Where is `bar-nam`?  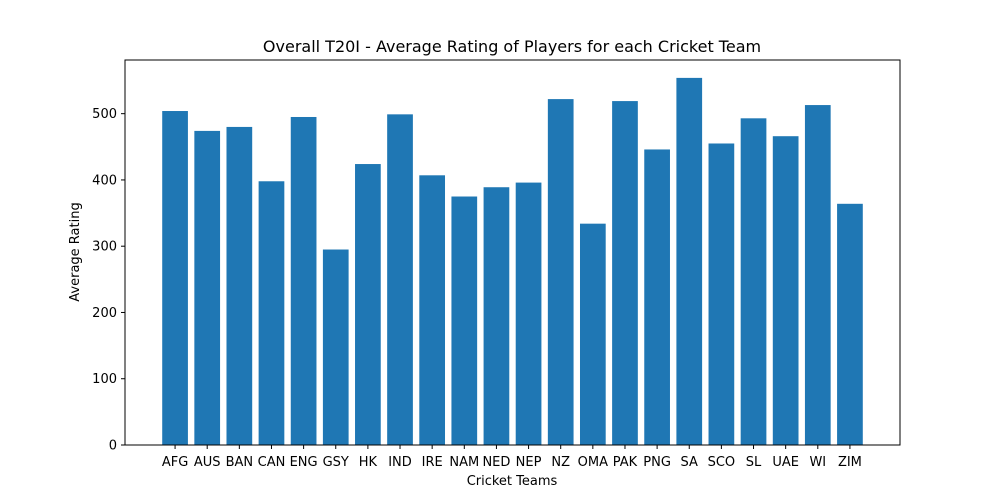 bar-nam is located at coordinates (464, 320).